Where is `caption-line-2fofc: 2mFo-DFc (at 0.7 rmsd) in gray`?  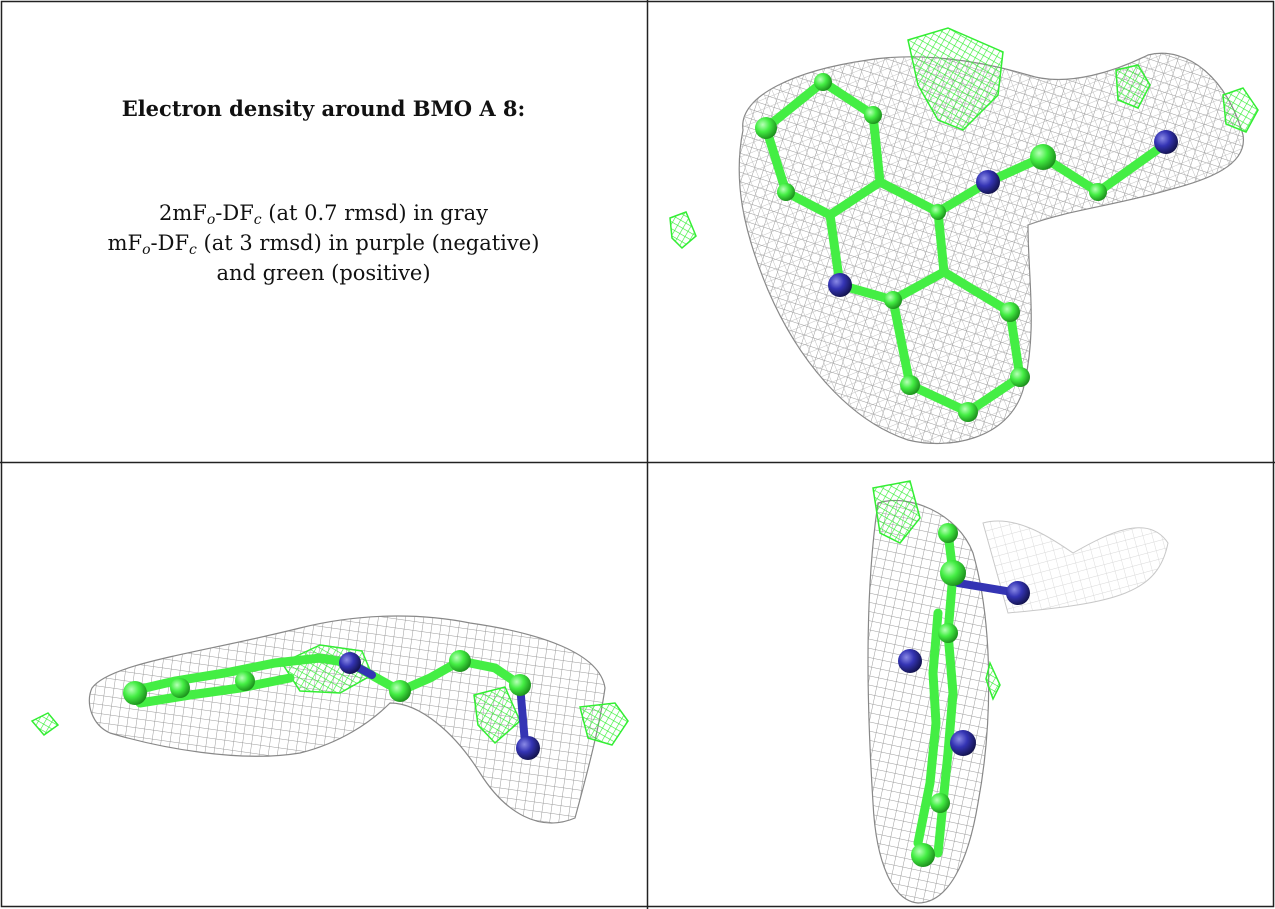
caption-line-2fofc: 2mFo-DFc (at 0.7 rmsd) in gray is located at coordinates (323, 214).